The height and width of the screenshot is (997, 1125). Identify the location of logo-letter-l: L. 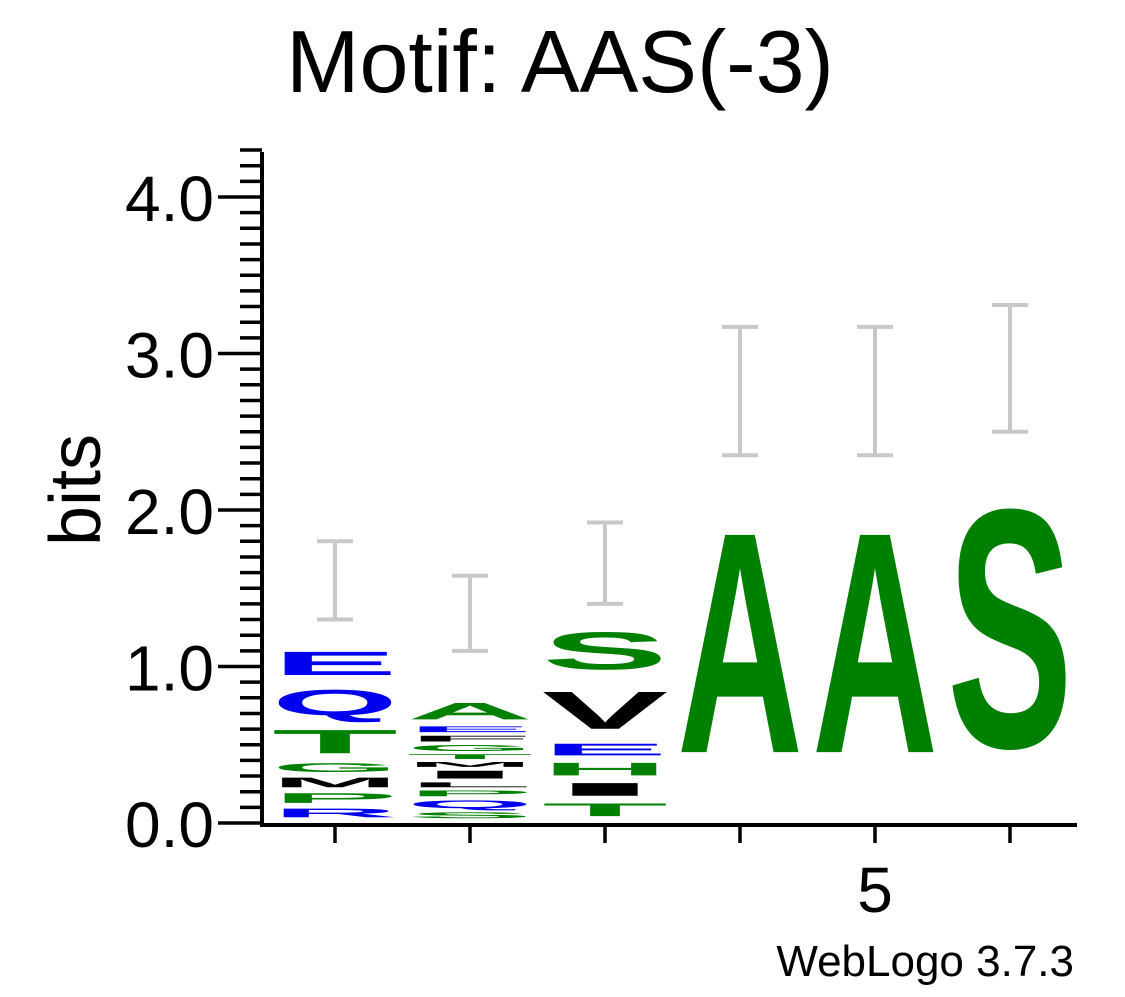
(470, 785).